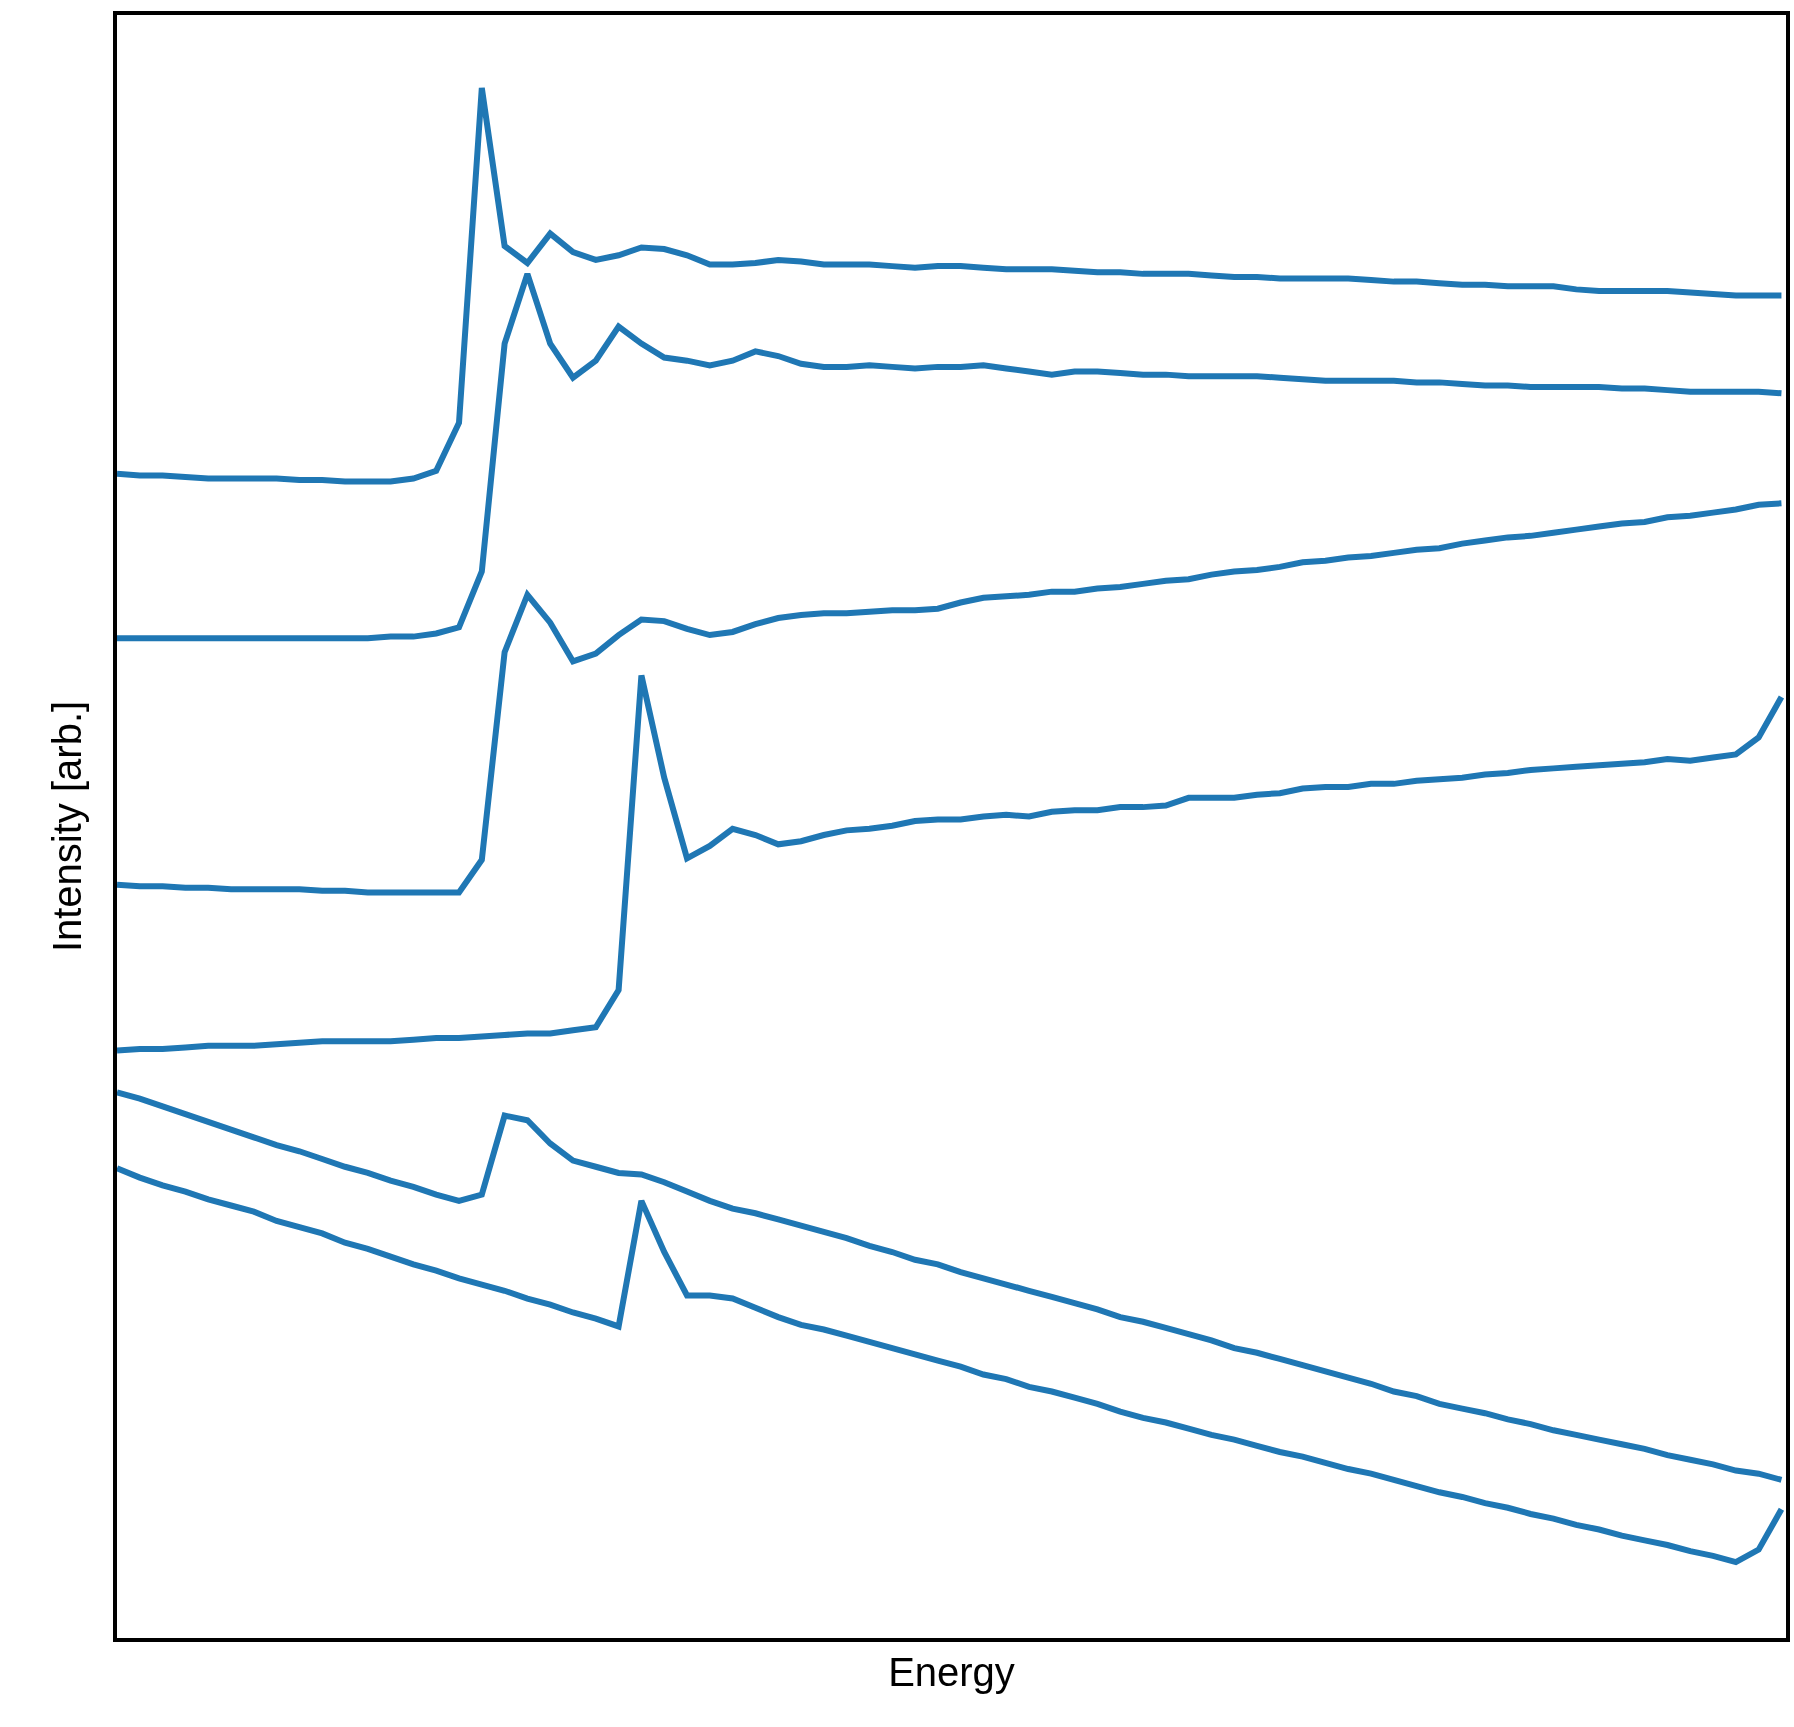 This screenshot has height=1727, width=1794. Describe the element at coordinates (67, 826) in the screenshot. I see `y-axis-title: Intensity [arb.]` at that location.